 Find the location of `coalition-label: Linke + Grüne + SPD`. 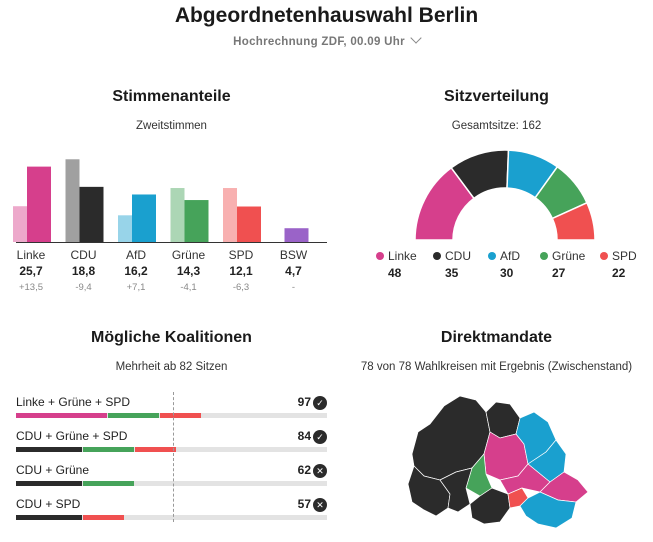

coalition-label: Linke + Grüne + SPD is located at coordinates (73, 402).